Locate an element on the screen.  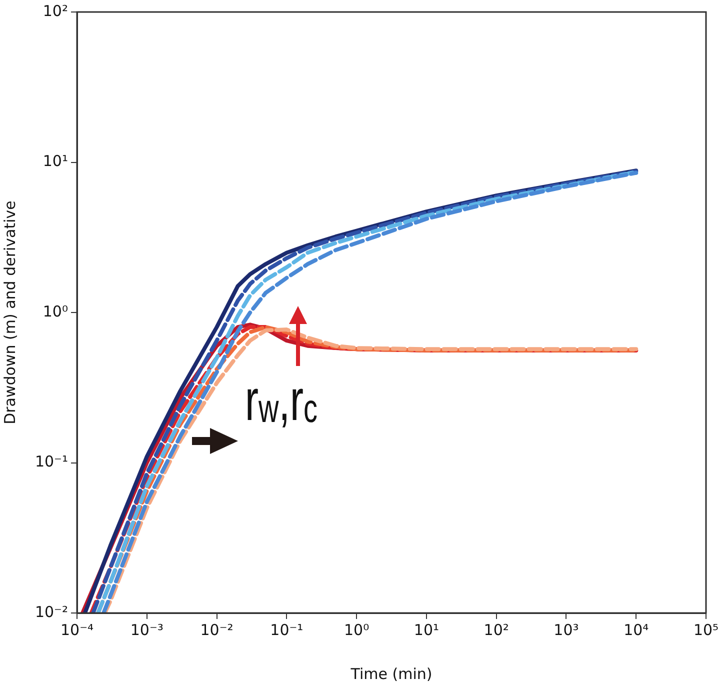
x-axis-title: Time (min) is located at coordinates (391, 673).